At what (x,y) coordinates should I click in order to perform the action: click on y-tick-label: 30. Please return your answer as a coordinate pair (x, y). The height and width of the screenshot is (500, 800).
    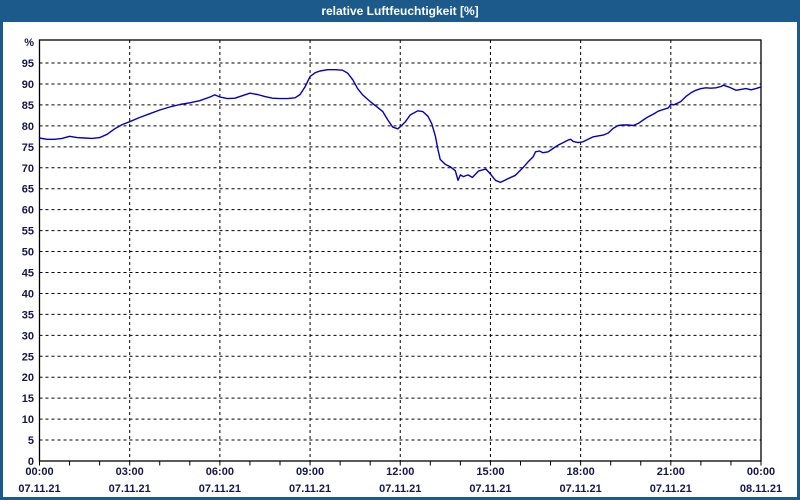
    Looking at the image, I should click on (28, 336).